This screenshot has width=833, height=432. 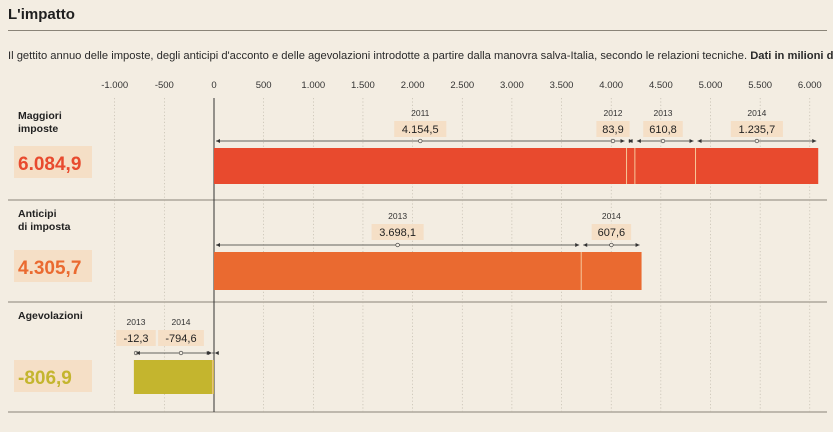 I want to click on category-label: Anticipi, so click(x=37, y=214).